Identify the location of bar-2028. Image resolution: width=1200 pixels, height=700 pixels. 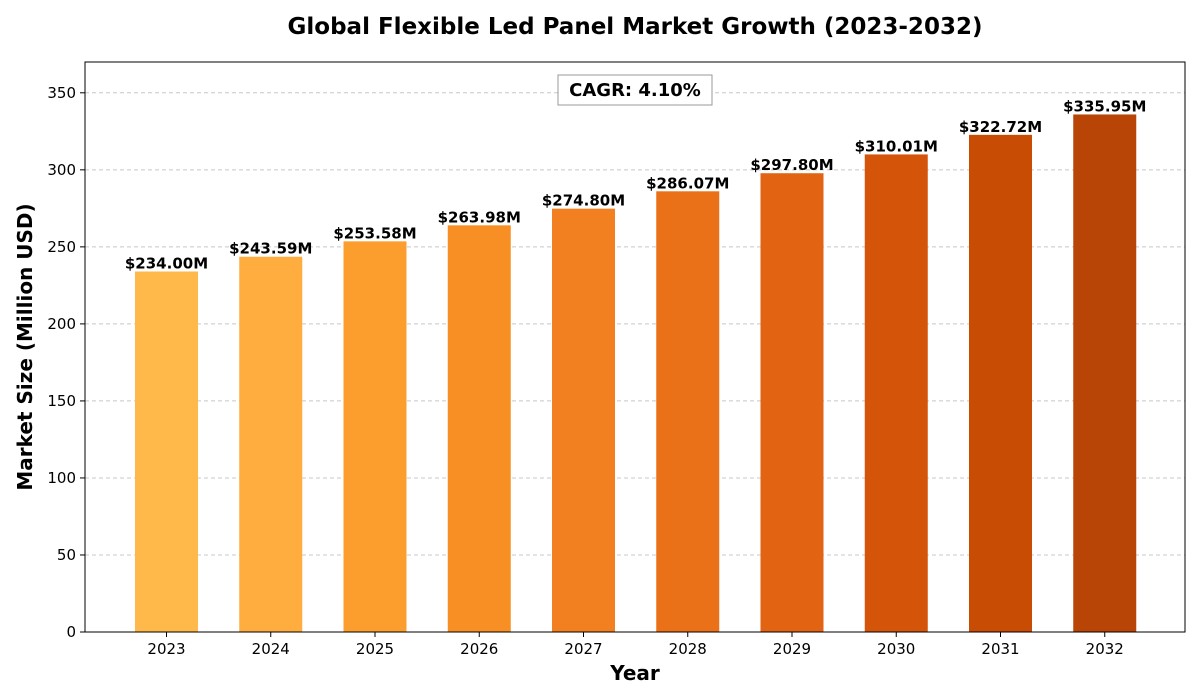
(688, 412).